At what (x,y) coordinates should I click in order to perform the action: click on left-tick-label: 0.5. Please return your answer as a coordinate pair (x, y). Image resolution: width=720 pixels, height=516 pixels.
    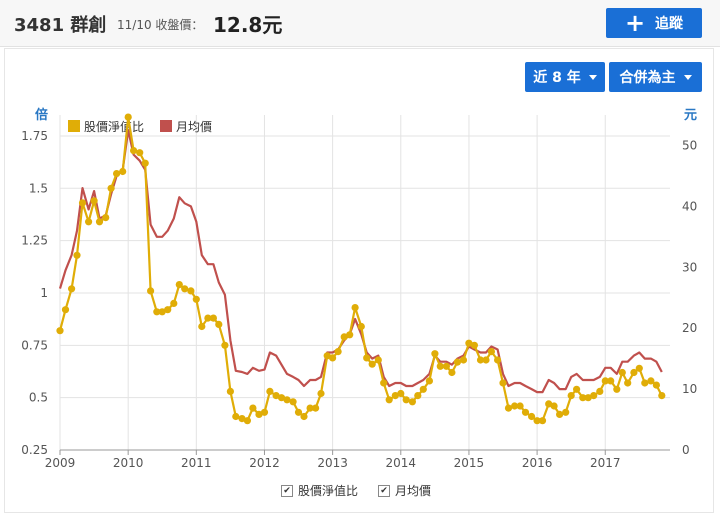
    Looking at the image, I should click on (38, 398).